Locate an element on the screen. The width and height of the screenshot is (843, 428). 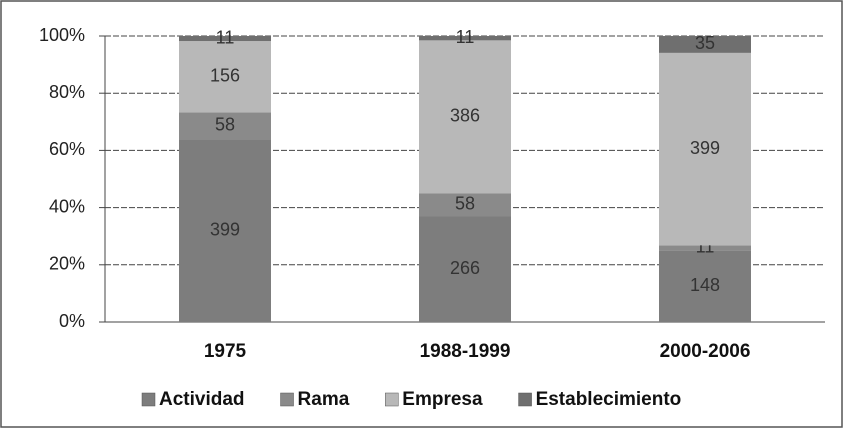
y-tick-label: 100% is located at coordinates (62, 35).